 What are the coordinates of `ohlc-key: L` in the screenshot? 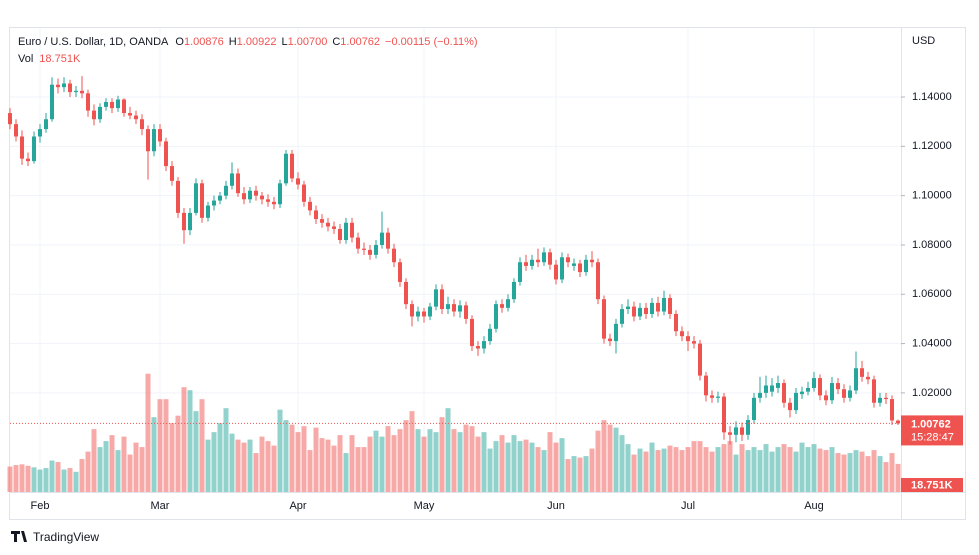 It's located at (284, 42).